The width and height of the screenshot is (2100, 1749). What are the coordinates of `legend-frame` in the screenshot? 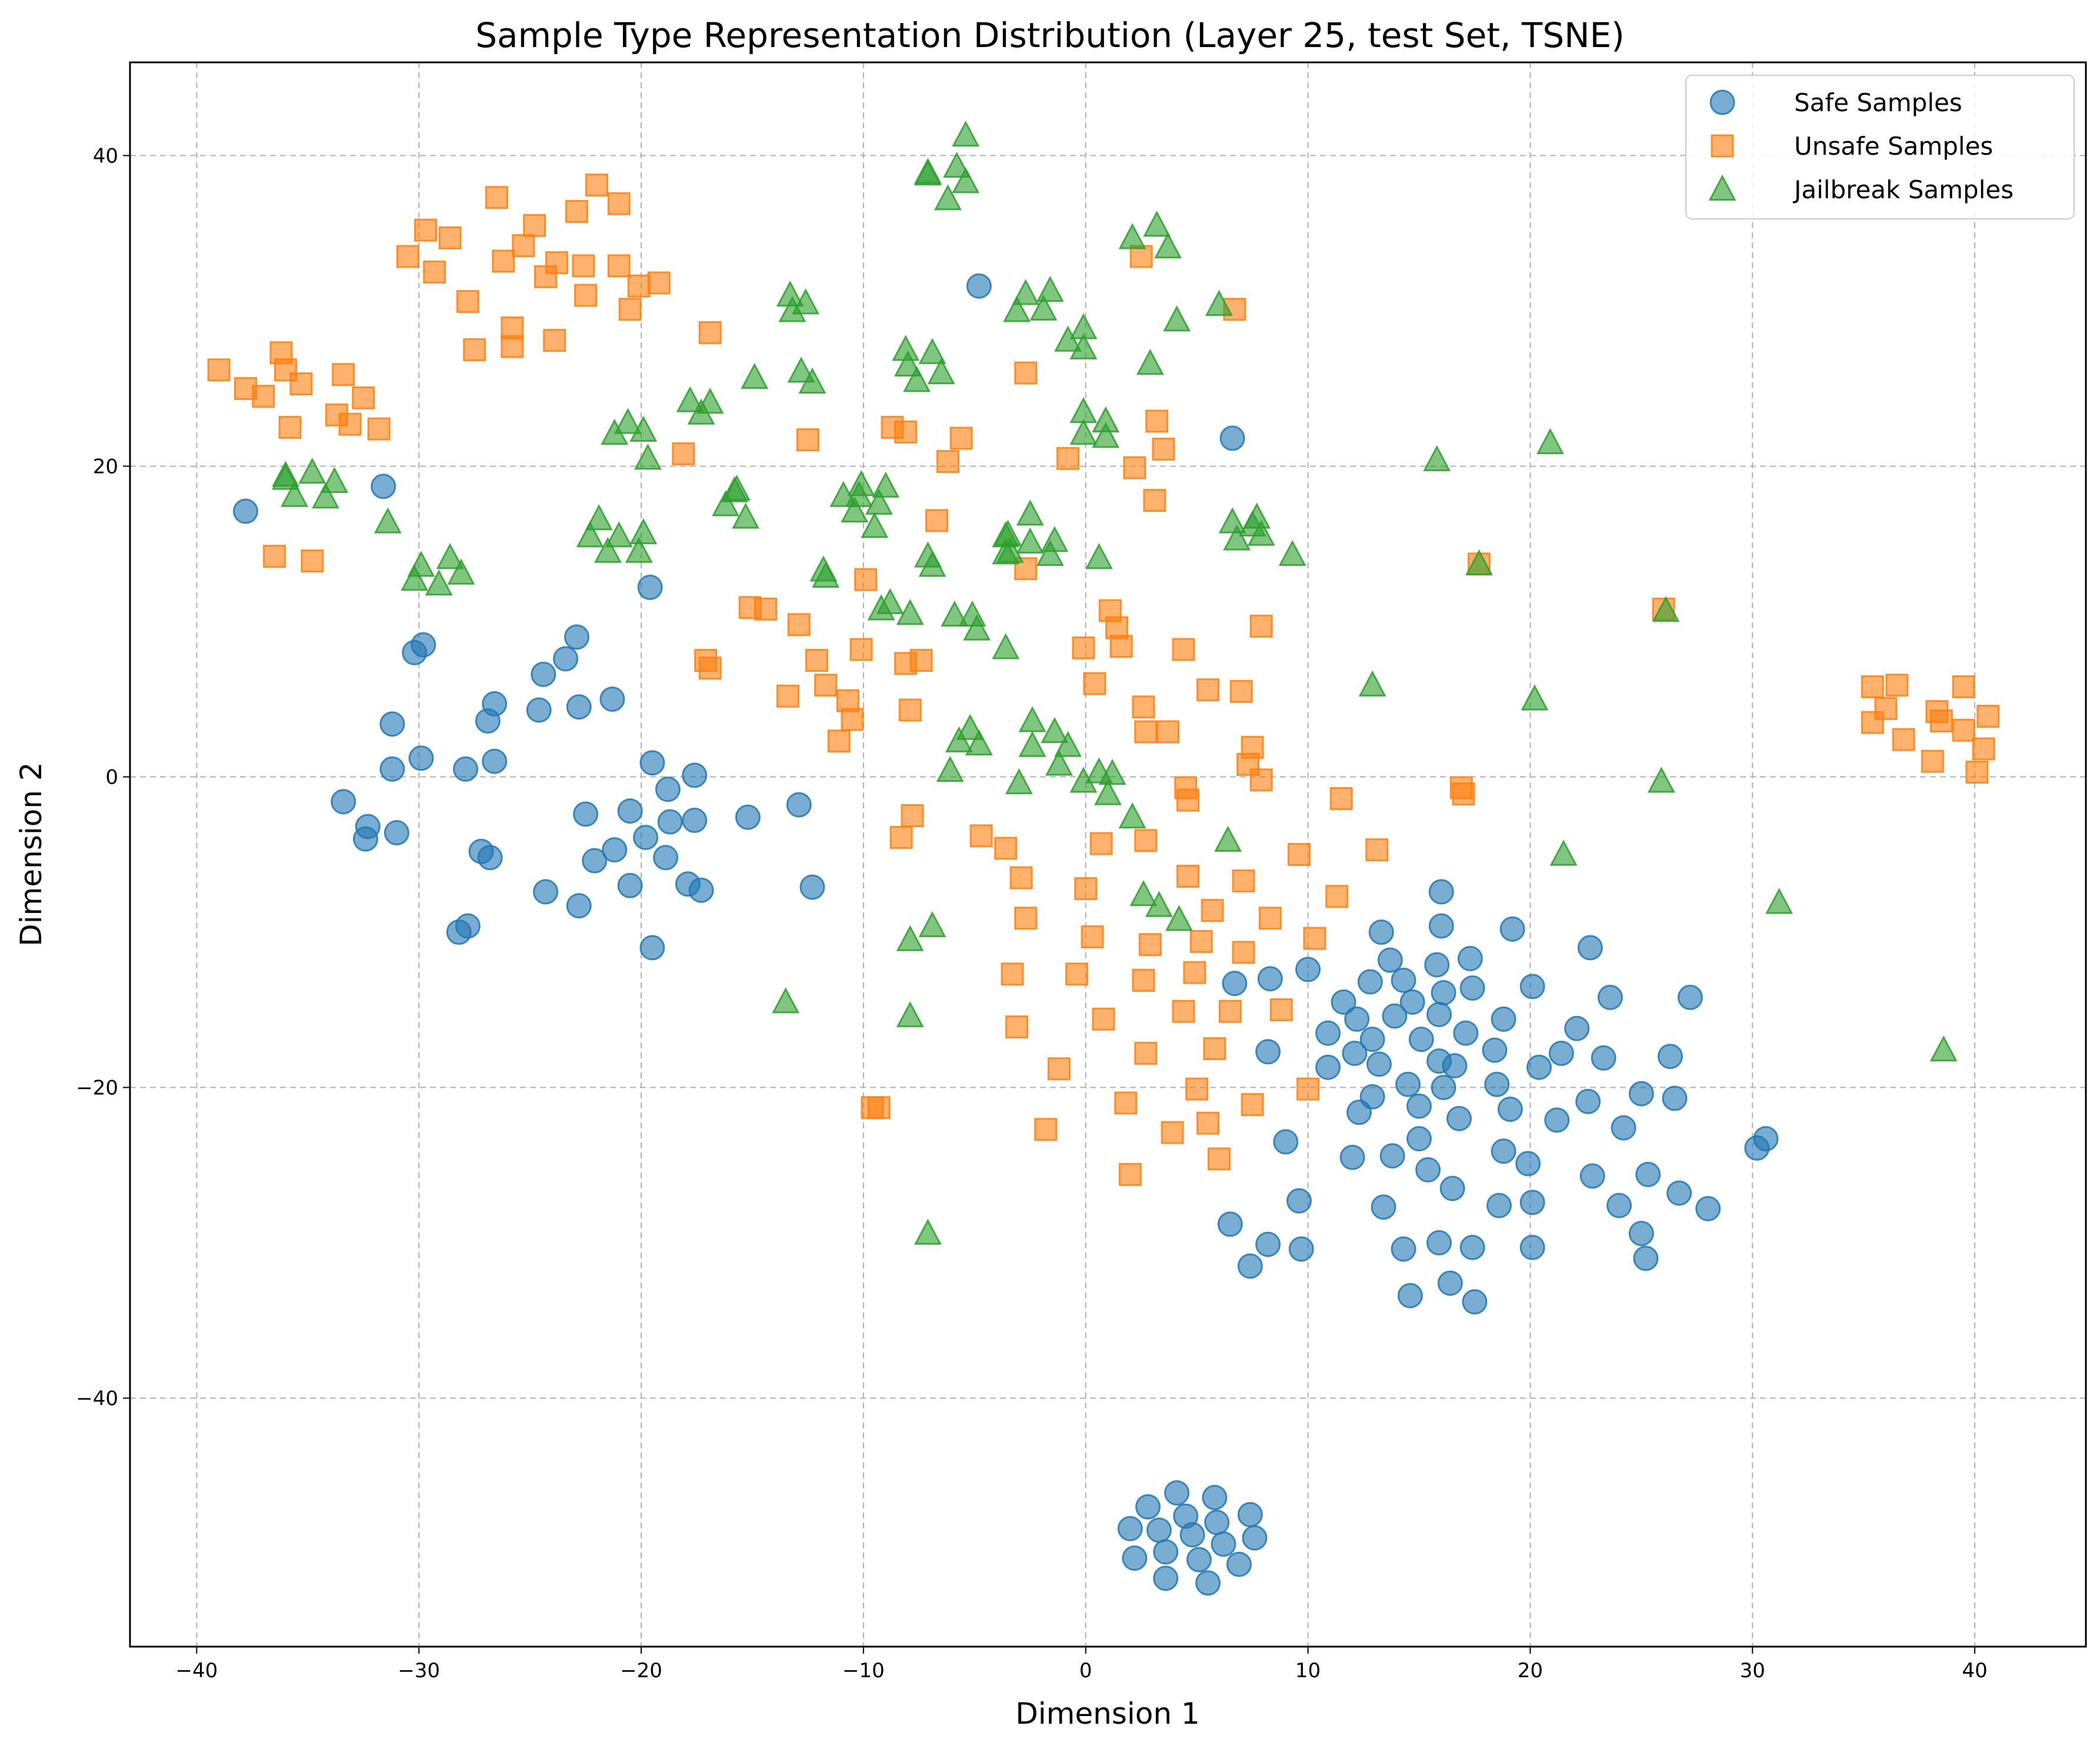 It's located at (1880, 147).